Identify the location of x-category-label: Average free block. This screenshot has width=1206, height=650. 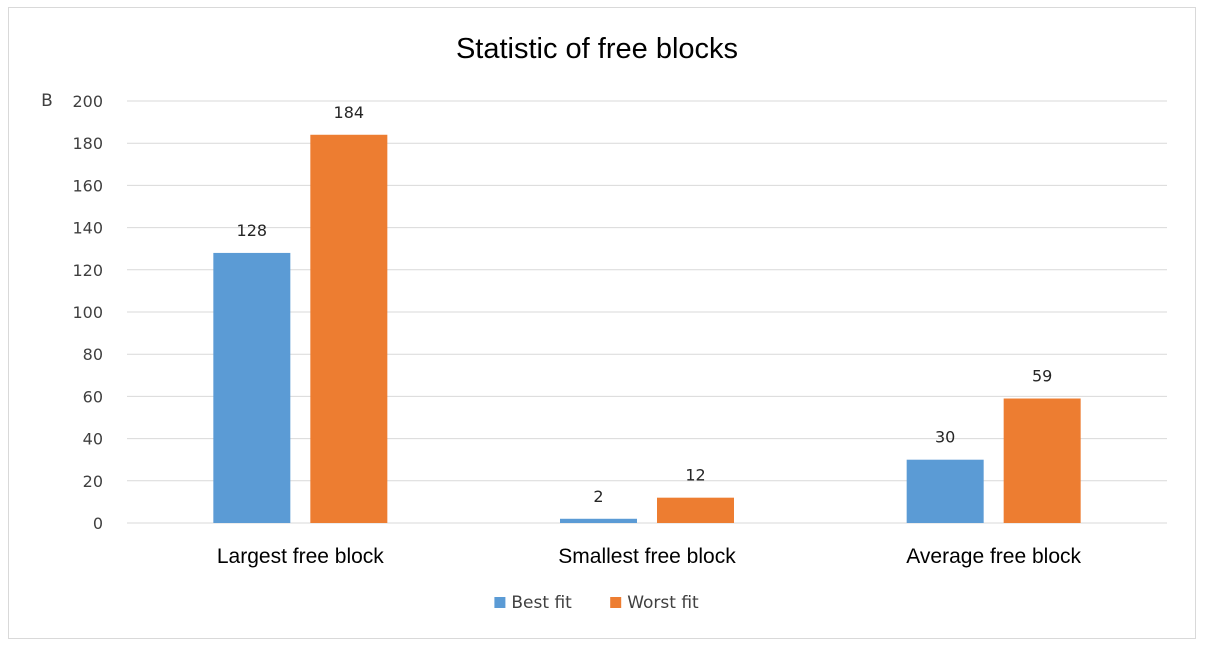
(993, 556).